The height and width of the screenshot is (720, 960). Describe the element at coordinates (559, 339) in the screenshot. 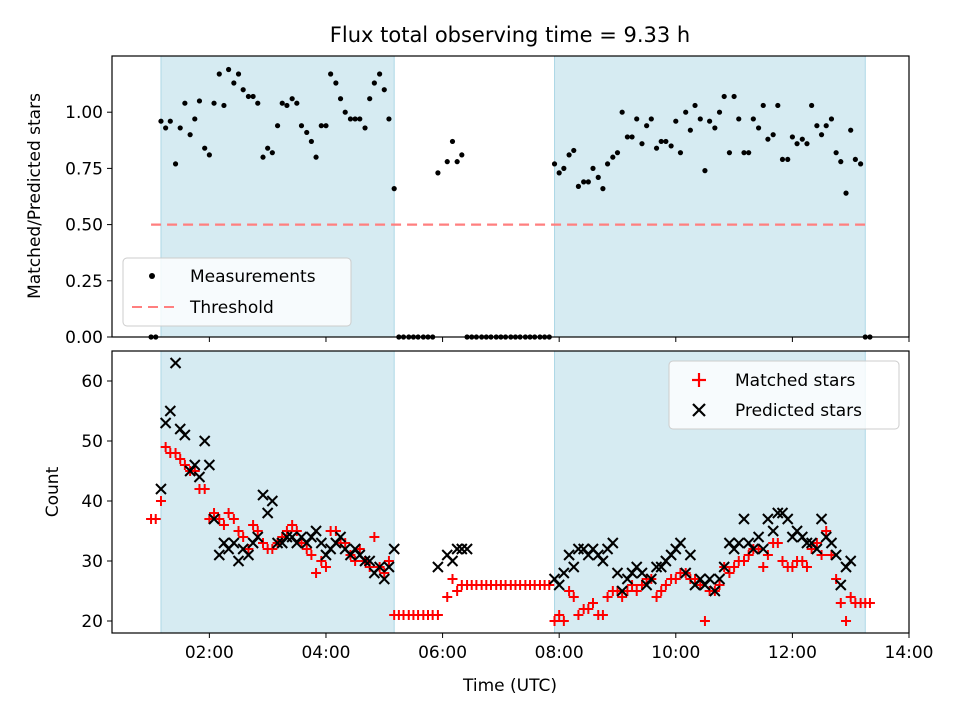

I see `top-x-axis-ticks` at that location.